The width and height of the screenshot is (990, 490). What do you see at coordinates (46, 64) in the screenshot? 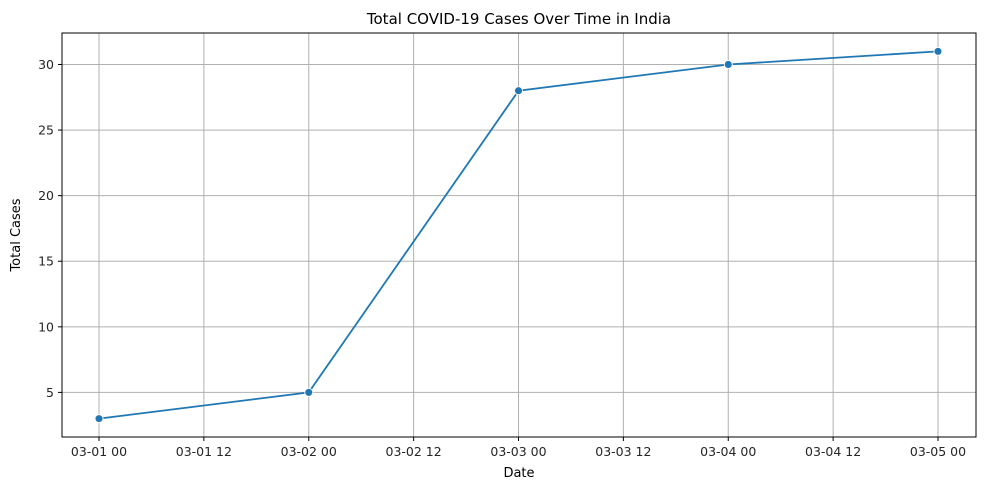
I see `y-tick-label: 30` at bounding box center [46, 64].